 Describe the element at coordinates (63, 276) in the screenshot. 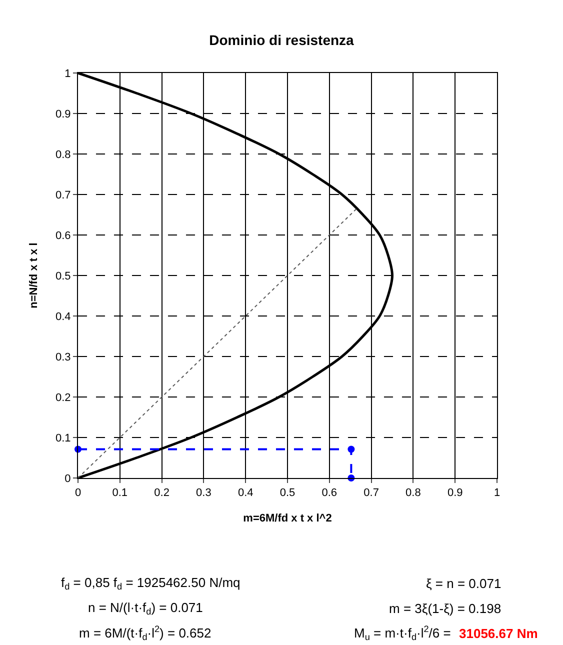

I see `y-tick-label: 0.5` at that location.